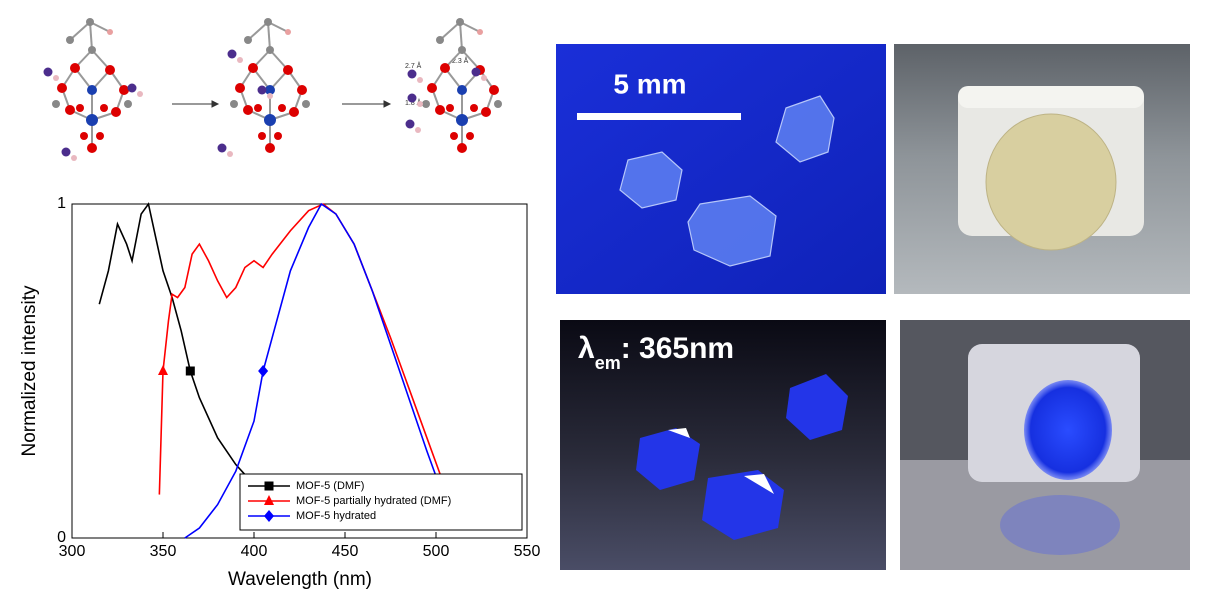 The width and height of the screenshot is (1212, 596). Describe the element at coordinates (254, 551) in the screenshot. I see `x-tick-label: 400` at that location.